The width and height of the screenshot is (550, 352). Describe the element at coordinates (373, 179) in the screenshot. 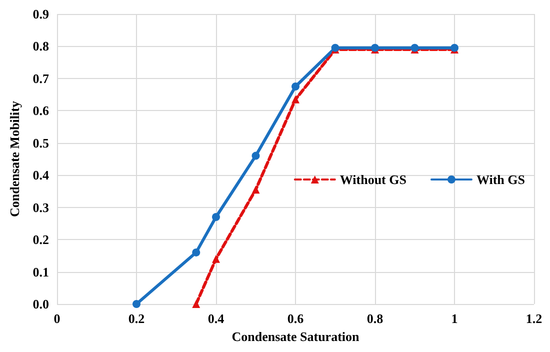

I see `legend-label: Without GS` at that location.